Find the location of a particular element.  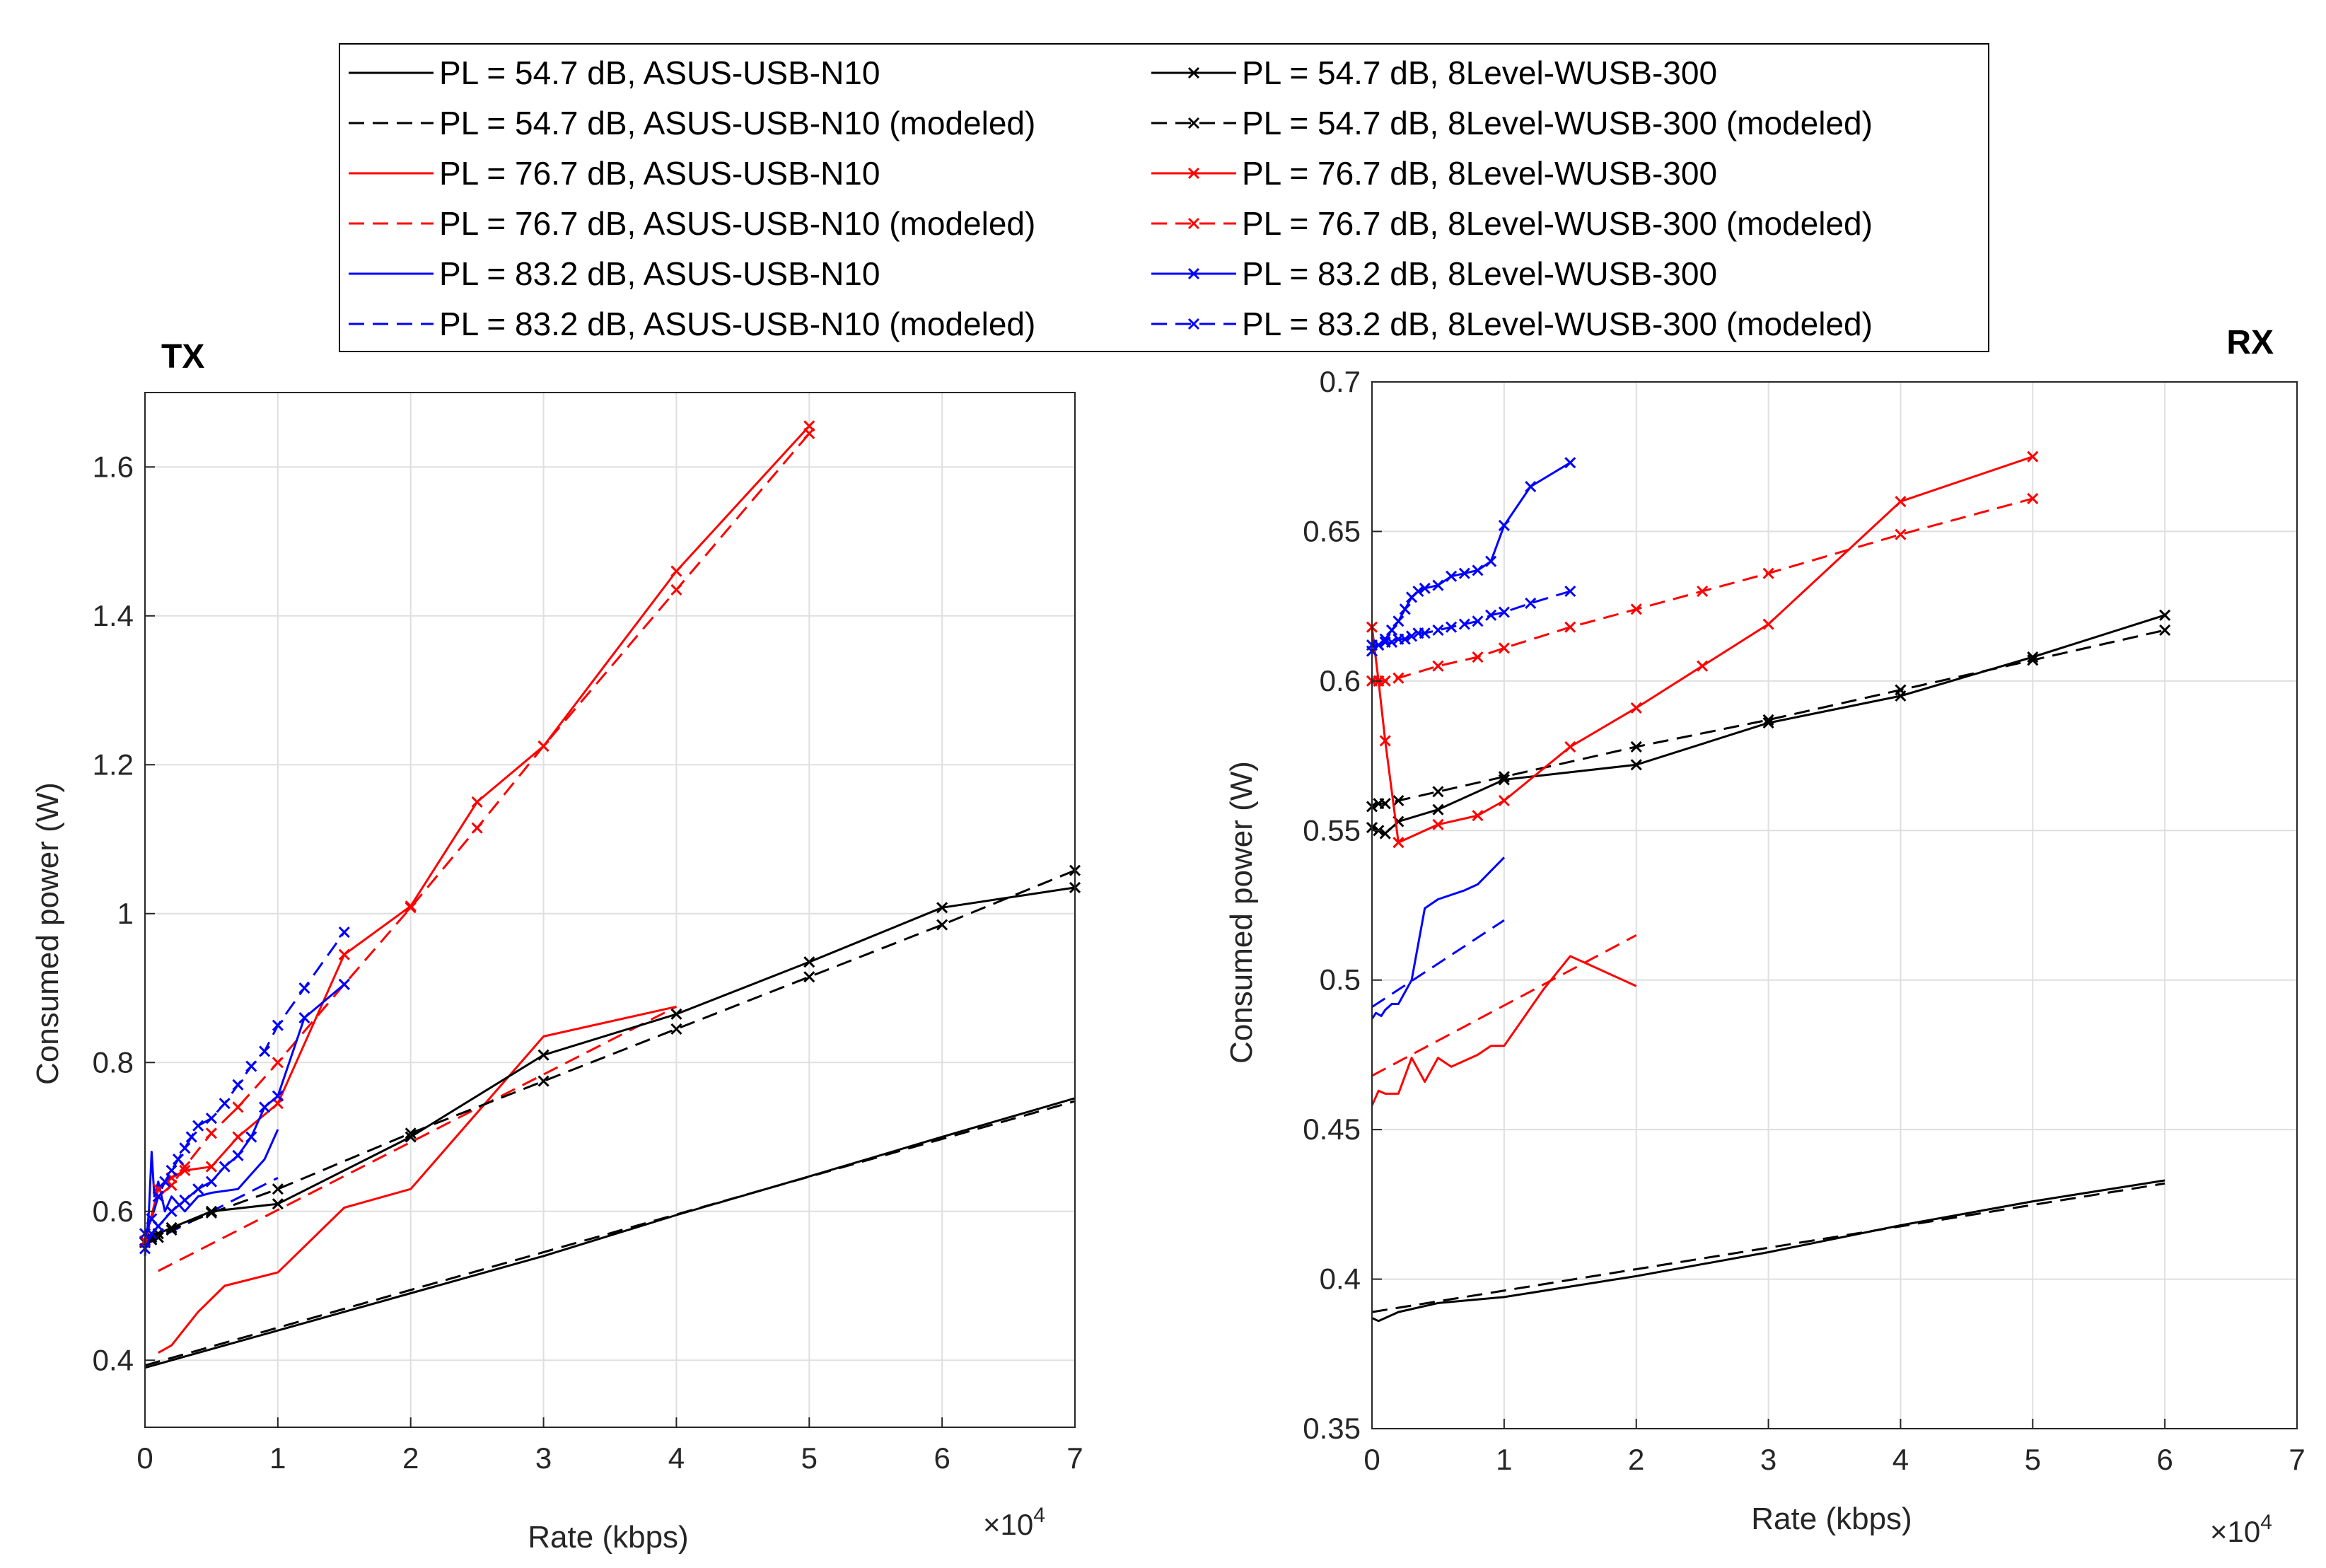

legend-box is located at coordinates (1164, 197).